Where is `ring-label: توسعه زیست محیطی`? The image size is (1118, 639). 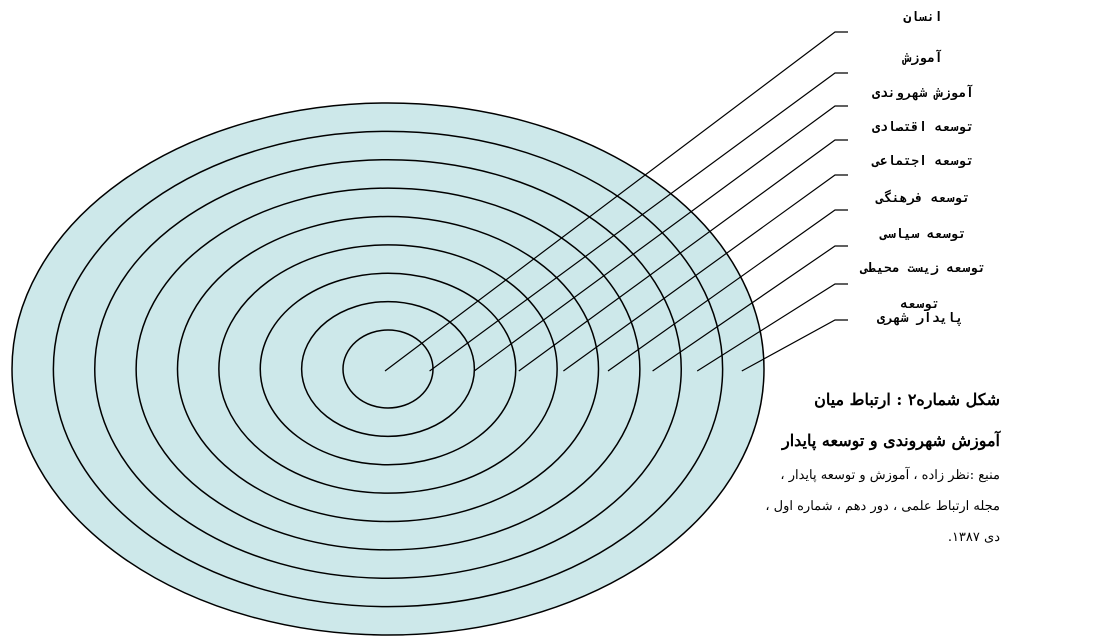
ring-label: توسعه زیست محیطی is located at coordinates (923, 268).